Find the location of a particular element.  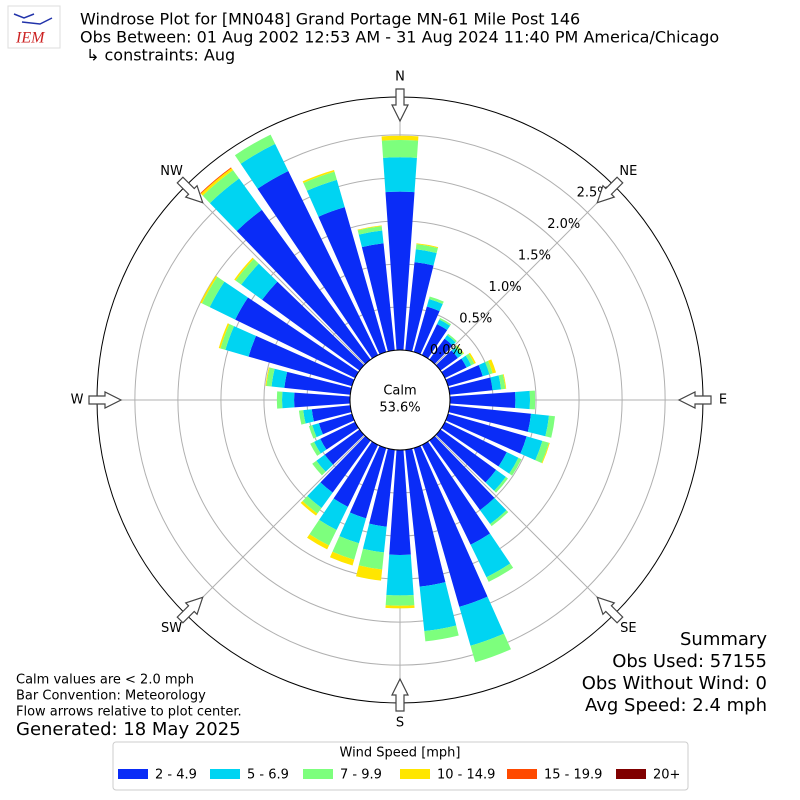

r-tick-label: 0.5% is located at coordinates (475, 318).